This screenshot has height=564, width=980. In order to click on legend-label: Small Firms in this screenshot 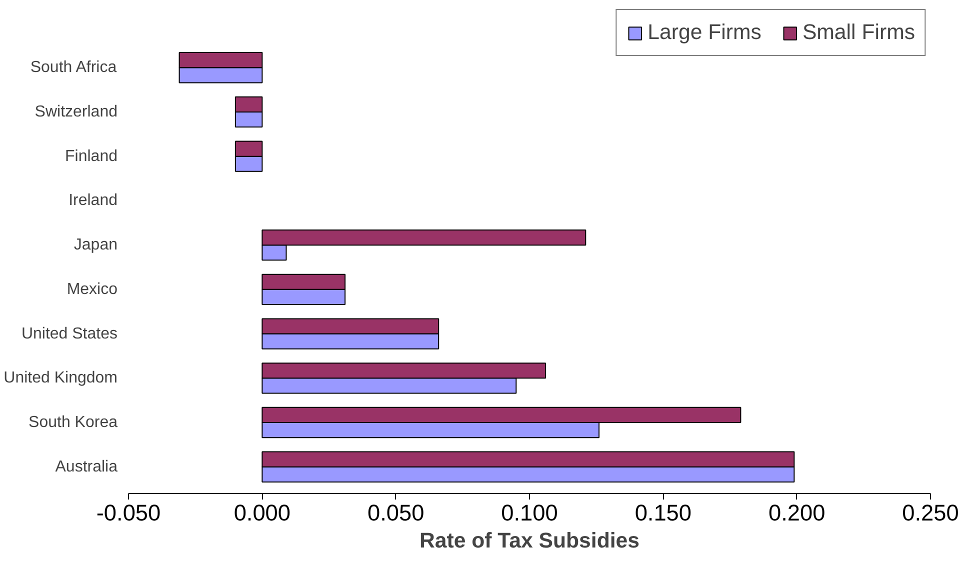, I will do `click(858, 32)`.